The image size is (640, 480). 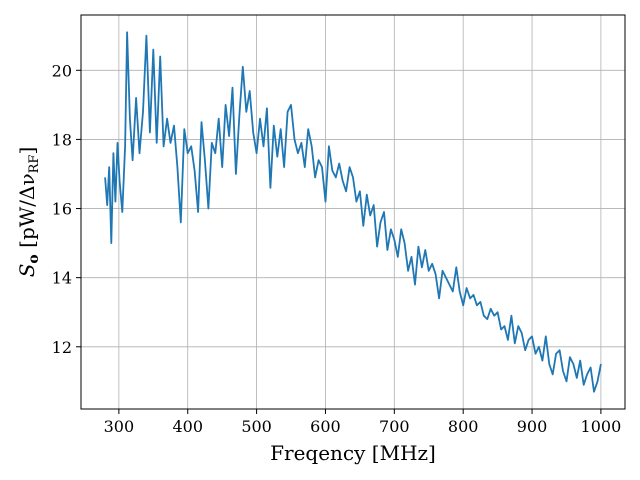 I want to click on y-tick-label: 12, so click(x=62, y=347).